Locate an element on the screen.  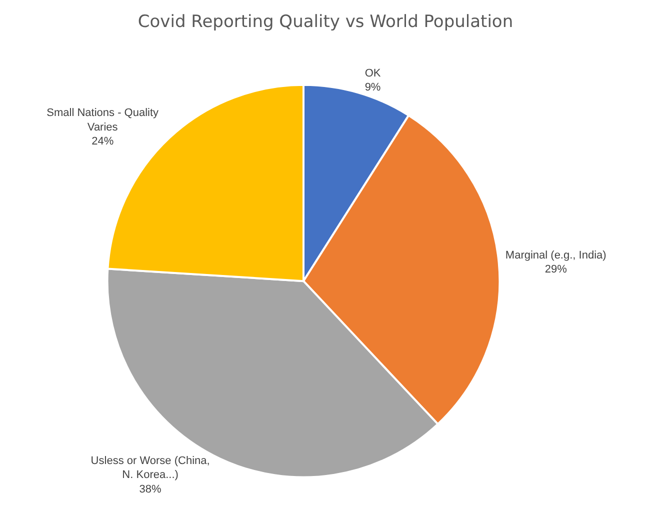
slice-label: Marginal (e.g., India) is located at coordinates (555, 255).